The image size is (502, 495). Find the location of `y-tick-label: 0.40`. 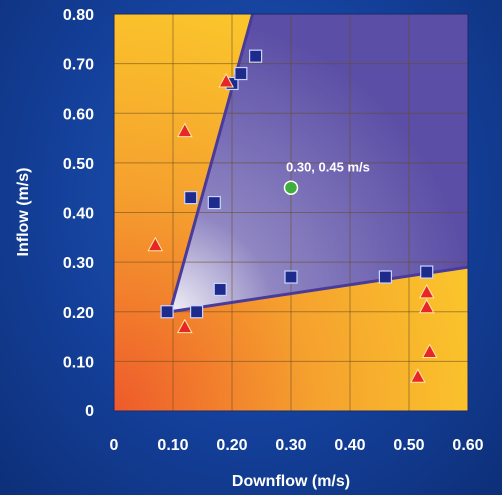

y-tick-label: 0.40 is located at coordinates (78, 214).